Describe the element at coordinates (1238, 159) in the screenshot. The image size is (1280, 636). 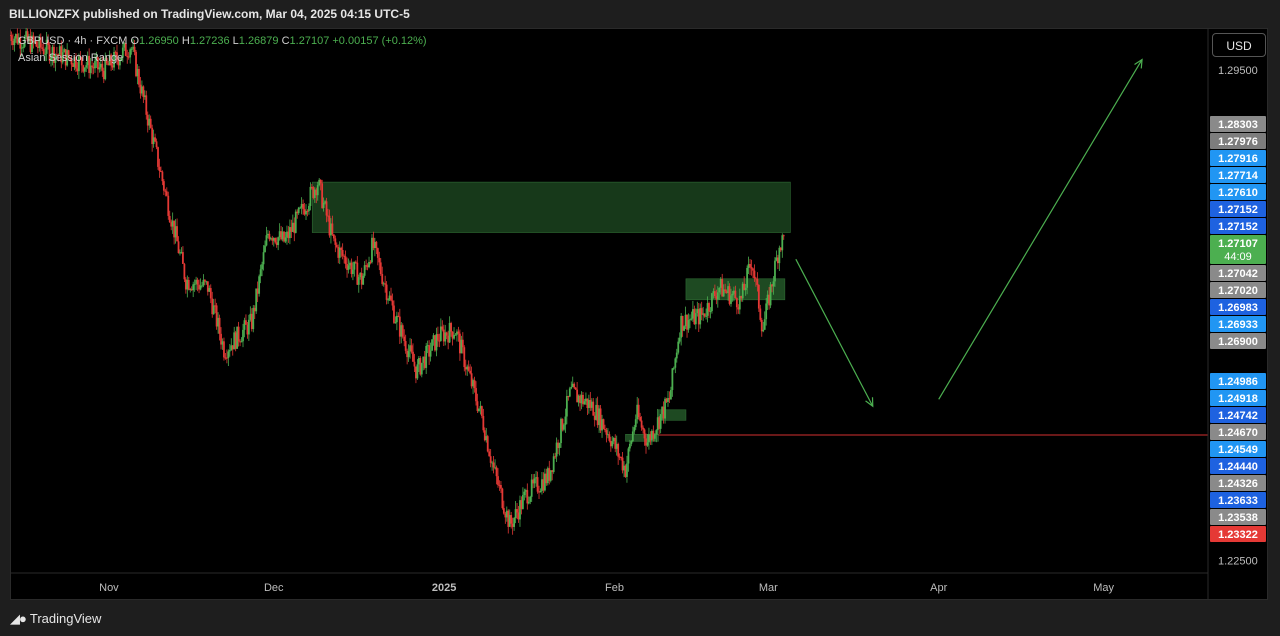
I see `price-label-text-2: 1.27916` at that location.